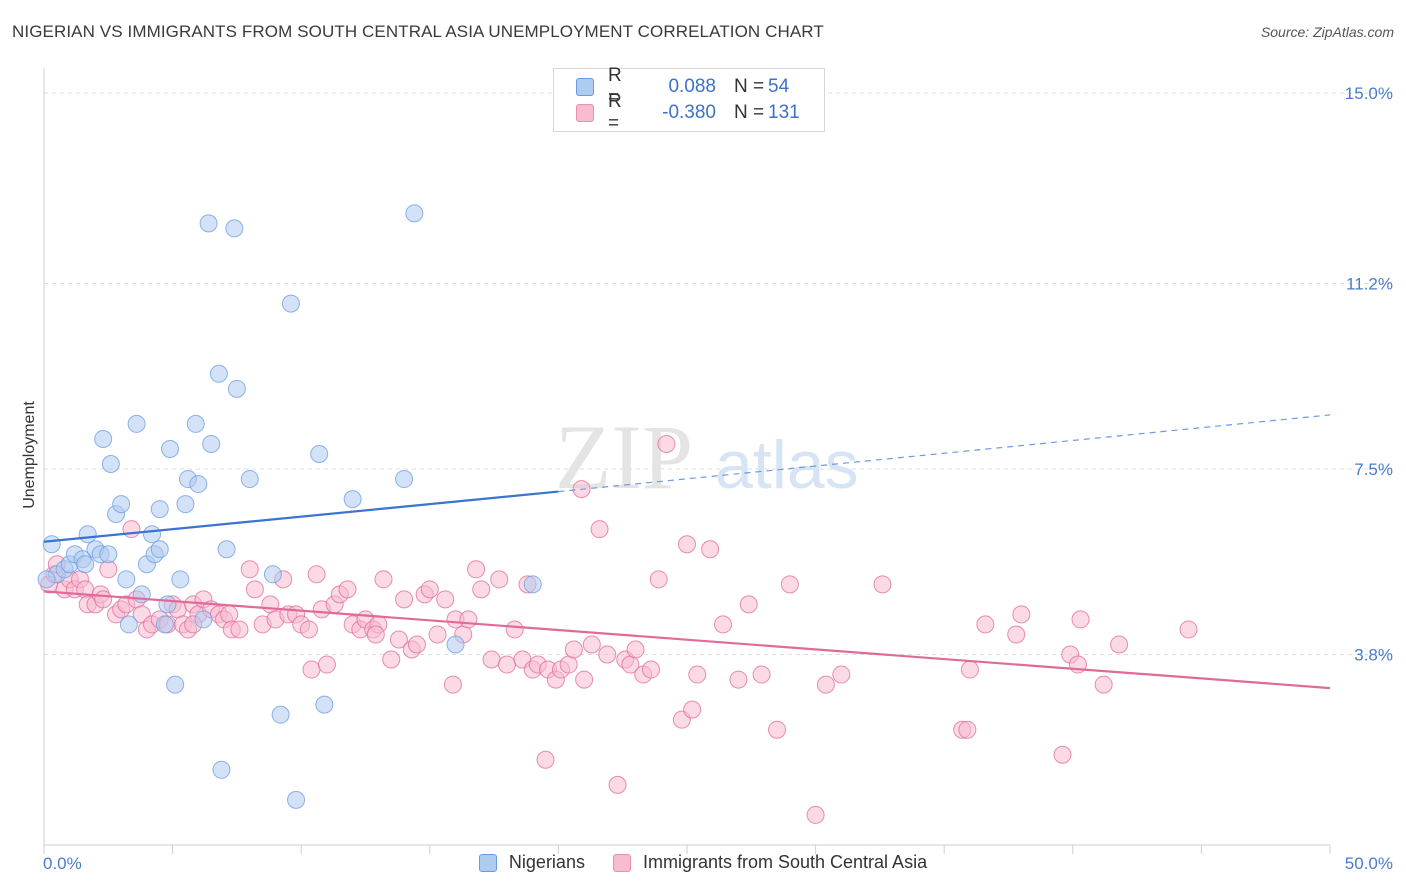 The image size is (1406, 892). Describe the element at coordinates (784, 112) in the screenshot. I see `legend-n-value: 131` at that location.